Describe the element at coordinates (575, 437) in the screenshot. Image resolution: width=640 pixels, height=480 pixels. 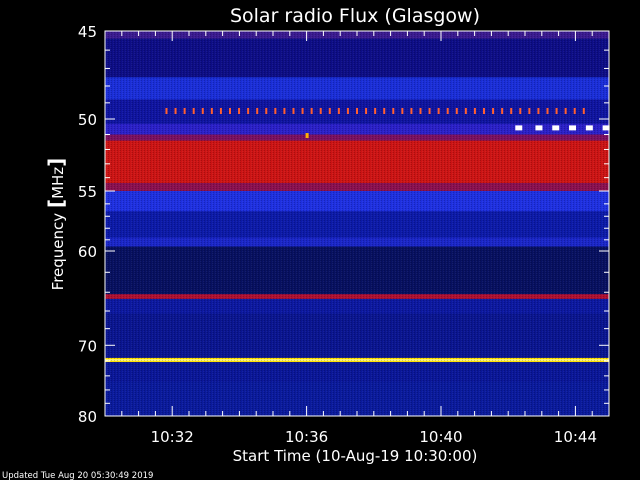
I see `x-tick-label: 10:44` at that location.